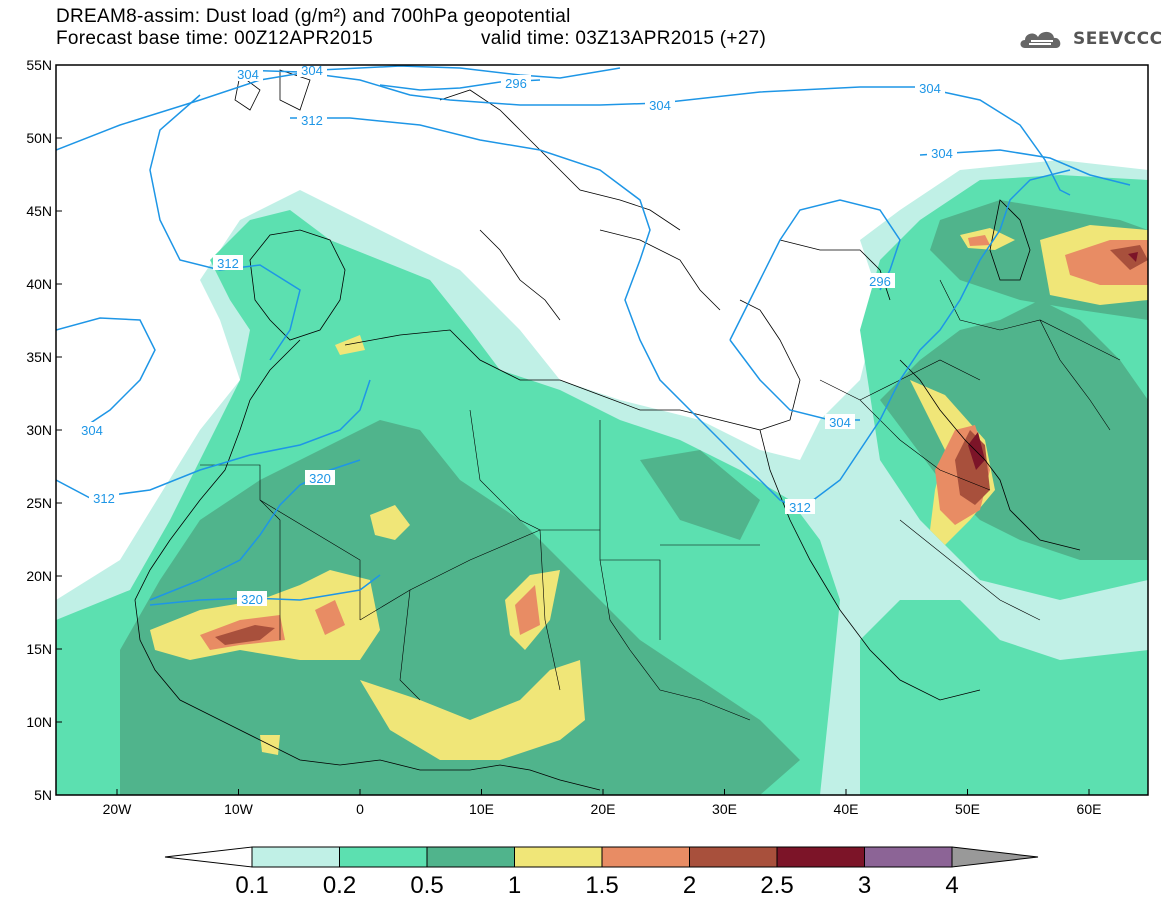  What do you see at coordinates (39, 649) in the screenshot?
I see `lat-label: 15N` at bounding box center [39, 649].